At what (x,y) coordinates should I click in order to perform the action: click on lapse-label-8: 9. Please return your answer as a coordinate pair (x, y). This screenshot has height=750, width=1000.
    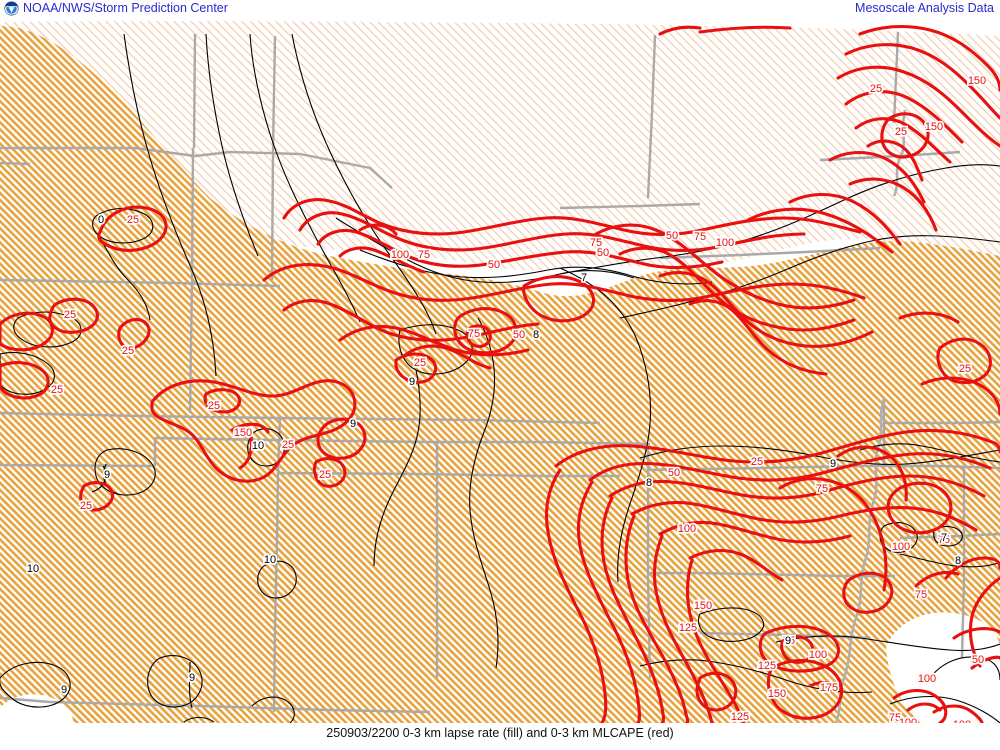
    Looking at the image, I should click on (192, 678).